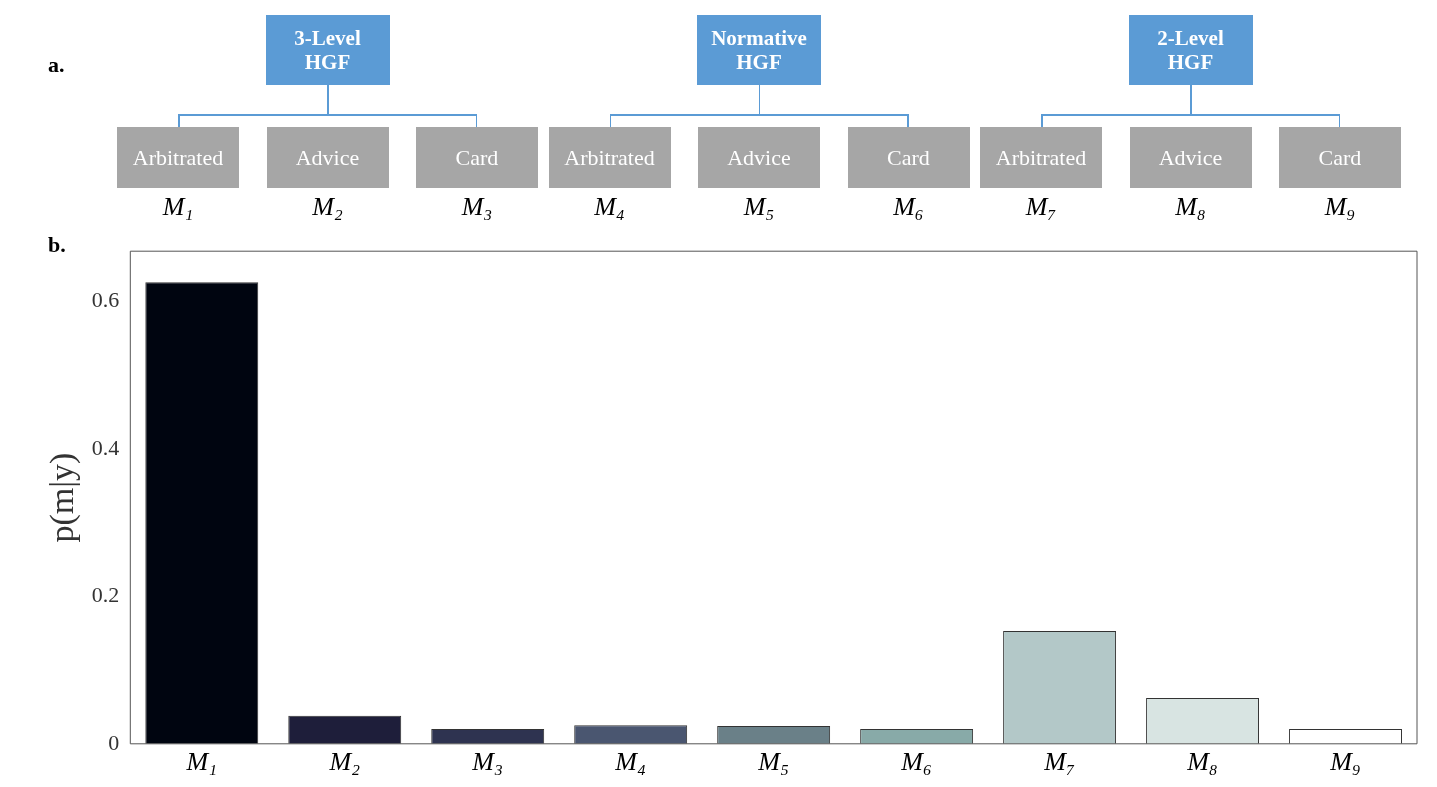 The width and height of the screenshot is (1437, 787). What do you see at coordinates (477, 207) in the screenshot?
I see `text: M₃` at bounding box center [477, 207].